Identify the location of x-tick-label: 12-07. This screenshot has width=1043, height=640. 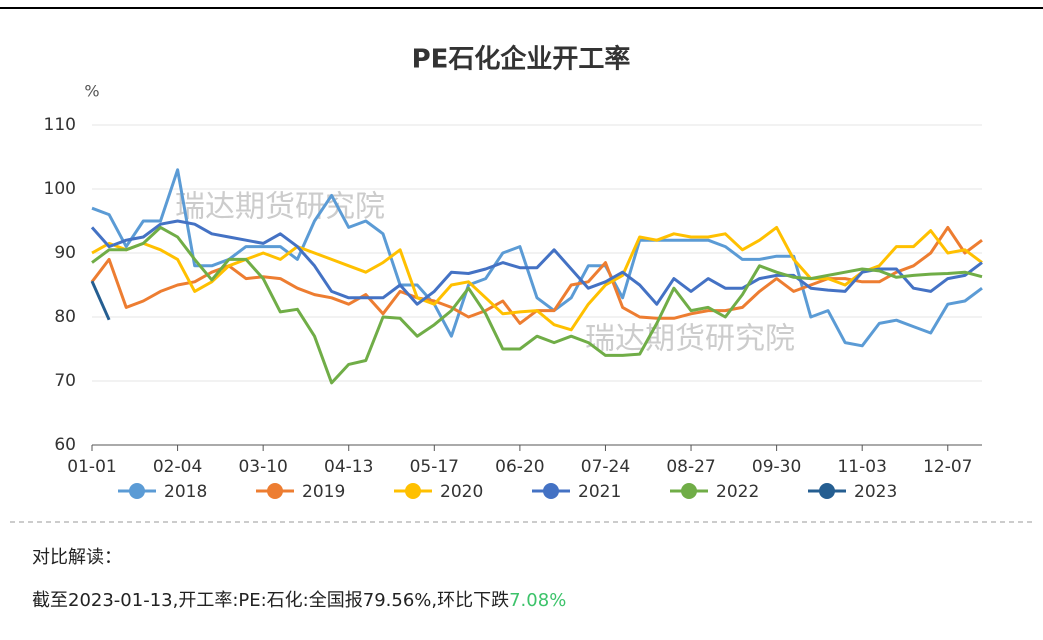
(947, 467).